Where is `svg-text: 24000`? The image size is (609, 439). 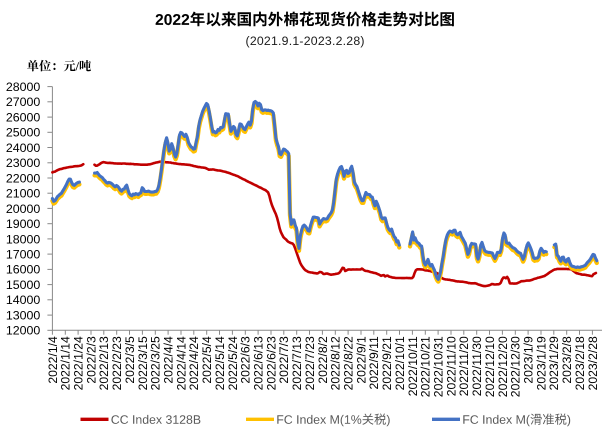 svg-text: 24000 is located at coordinates (23, 148).